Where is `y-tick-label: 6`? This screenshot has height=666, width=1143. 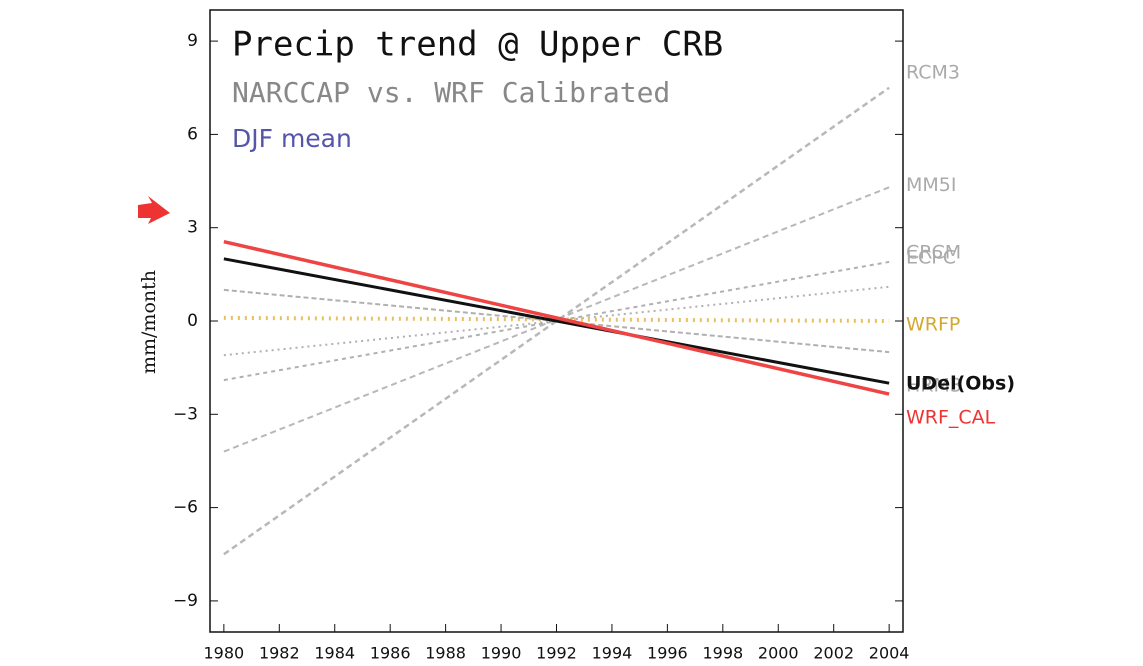
y-tick-label: 6 is located at coordinates (192, 134).